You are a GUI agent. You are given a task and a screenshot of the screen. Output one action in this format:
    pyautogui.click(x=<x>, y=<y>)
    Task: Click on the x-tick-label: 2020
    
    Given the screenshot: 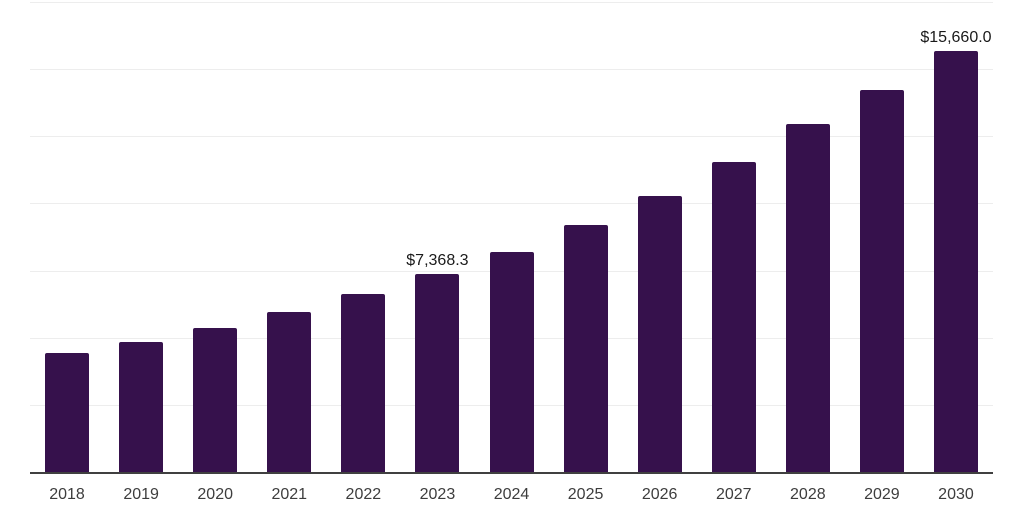 What is the action you would take?
    pyautogui.click(x=215, y=494)
    